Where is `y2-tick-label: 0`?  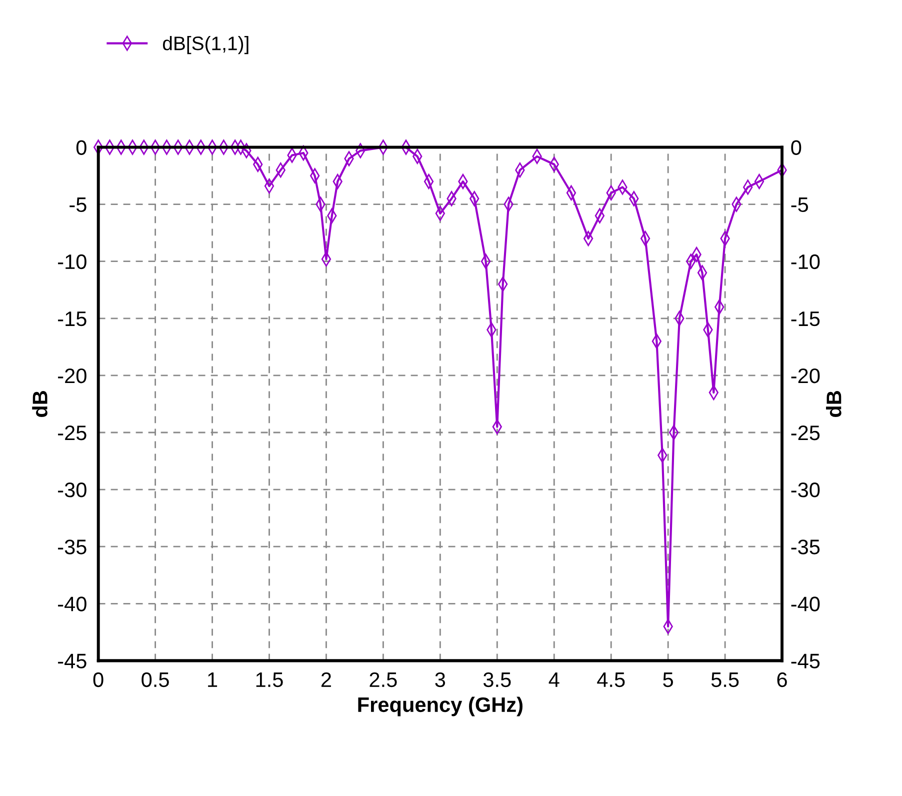
y2-tick-label: 0 is located at coordinates (796, 148).